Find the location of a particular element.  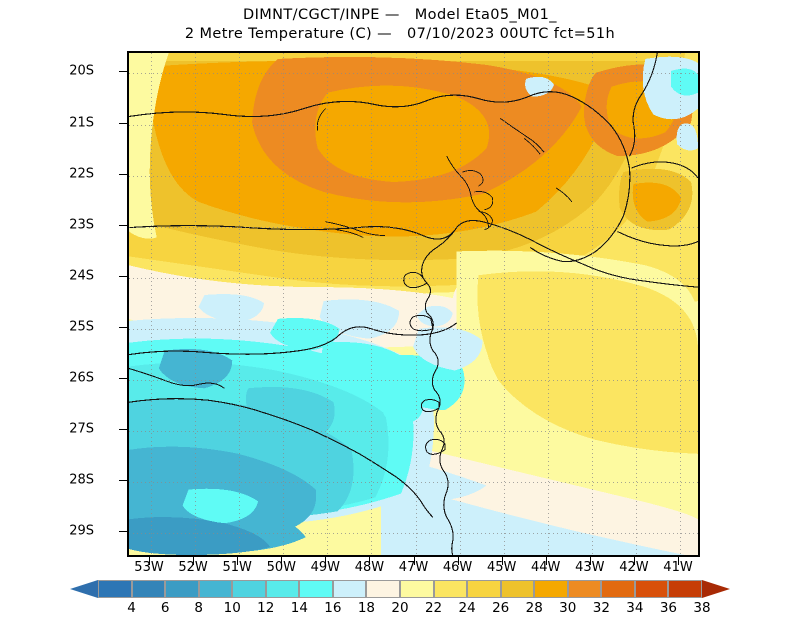

y-axis-label: 24S is located at coordinates (81, 276).